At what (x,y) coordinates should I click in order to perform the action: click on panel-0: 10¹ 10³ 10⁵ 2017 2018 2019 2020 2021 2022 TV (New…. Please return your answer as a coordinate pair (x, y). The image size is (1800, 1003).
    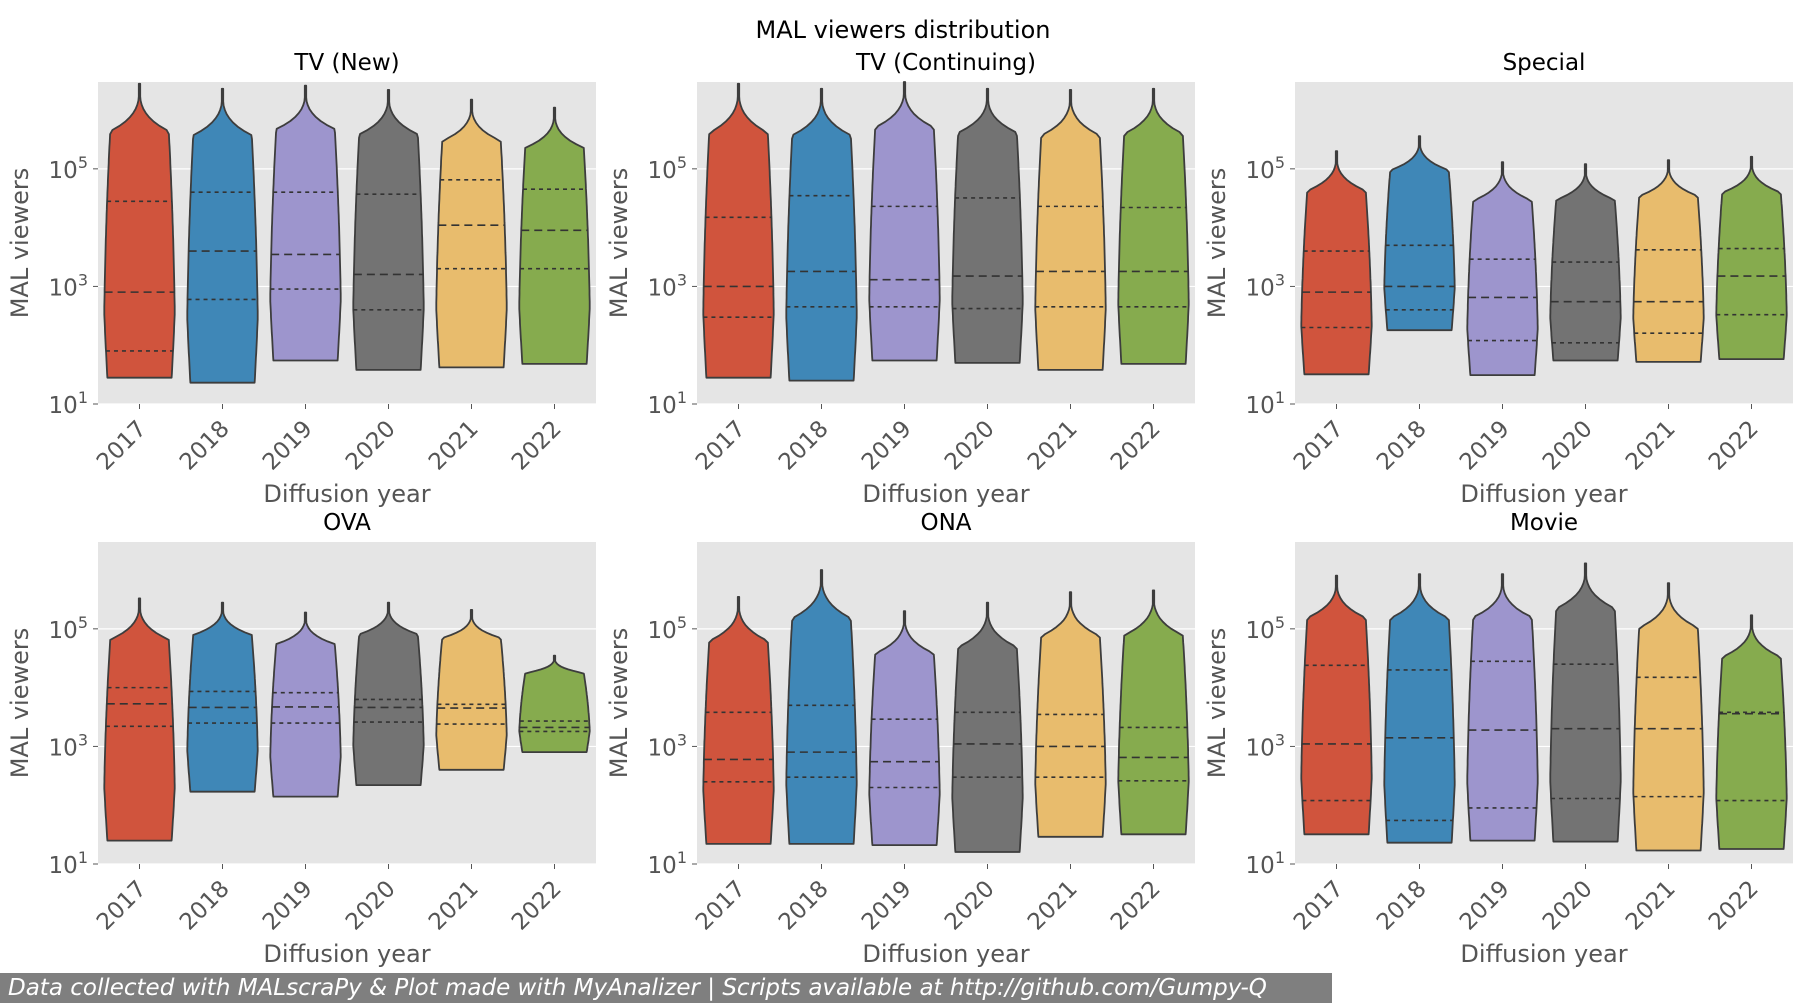
    Looking at the image, I should click on (301, 279).